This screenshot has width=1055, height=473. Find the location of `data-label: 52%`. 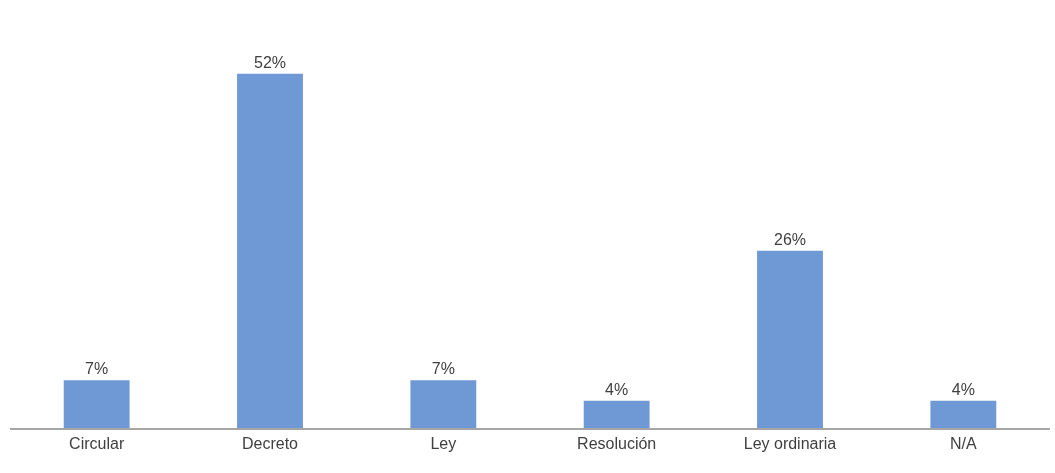

data-label: 52% is located at coordinates (270, 62).